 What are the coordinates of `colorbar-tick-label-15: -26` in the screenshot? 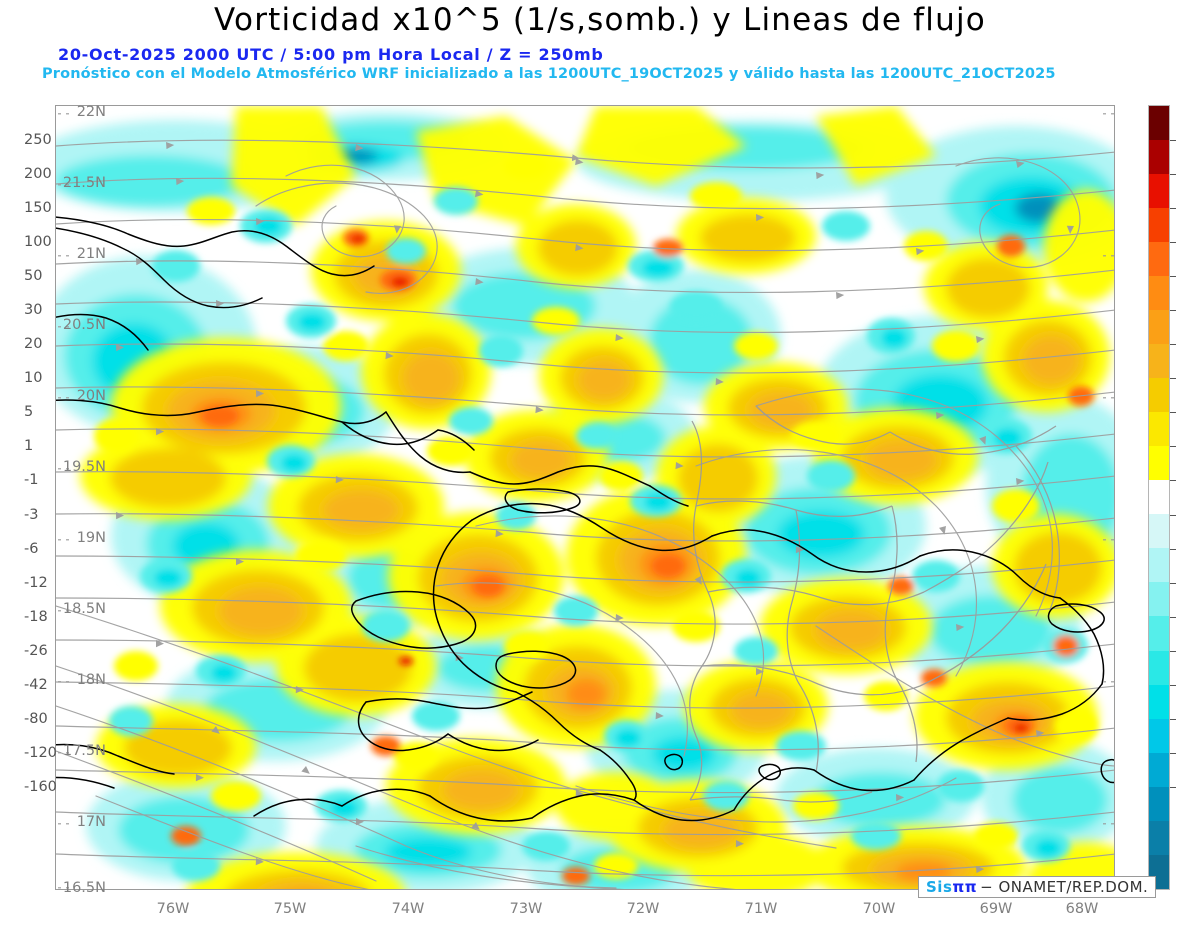 It's located at (36, 650).